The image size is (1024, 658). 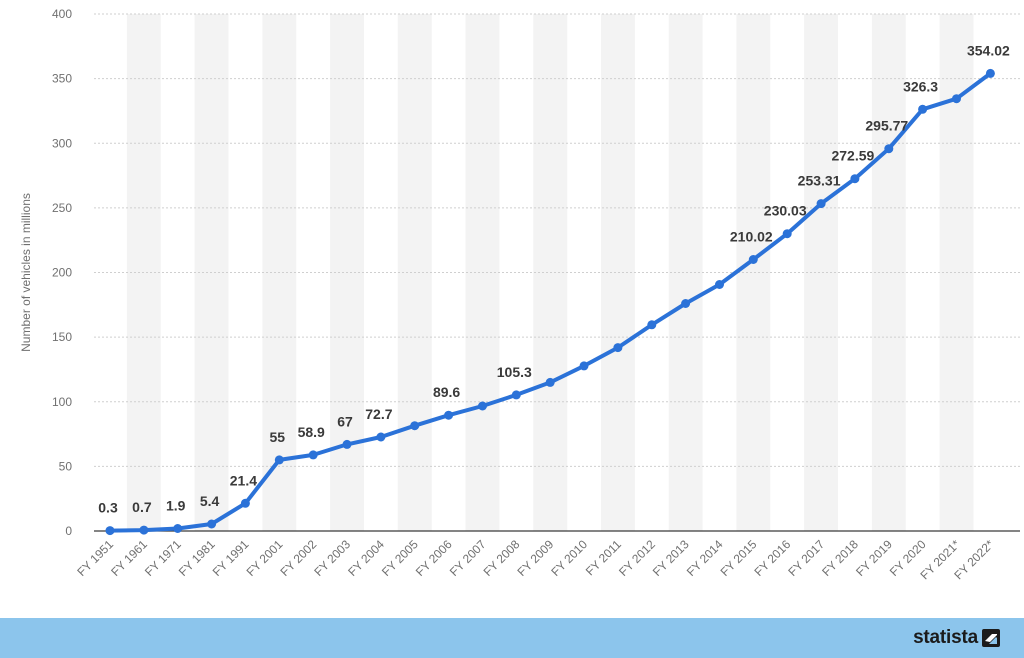 I want to click on y-tick-label: 100, so click(x=62, y=402).